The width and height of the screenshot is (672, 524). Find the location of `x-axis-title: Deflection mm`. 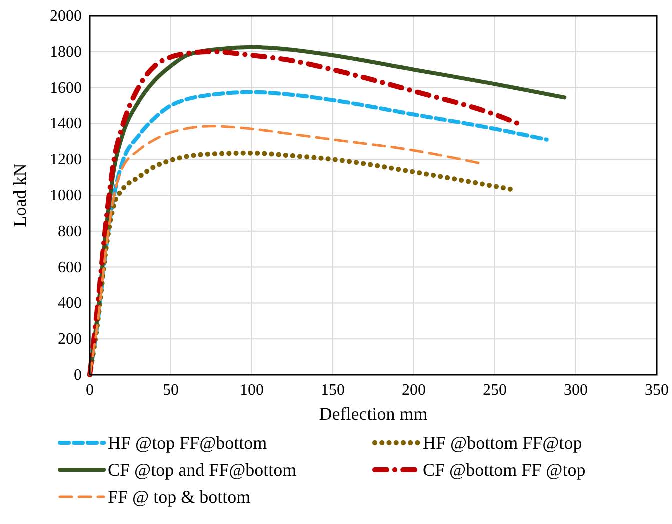

x-axis-title: Deflection mm is located at coordinates (373, 414).